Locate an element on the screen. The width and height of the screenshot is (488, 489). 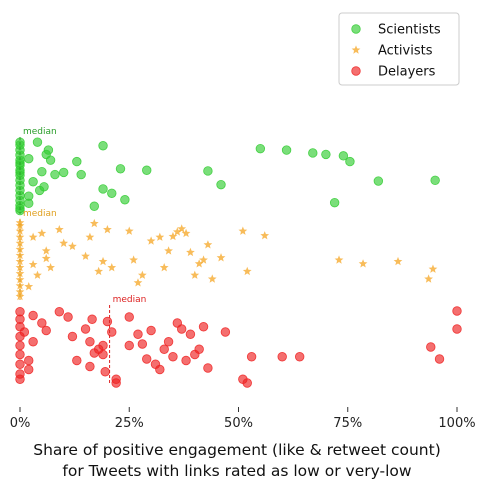
x-tick-label-1: 25% is located at coordinates (129, 423).